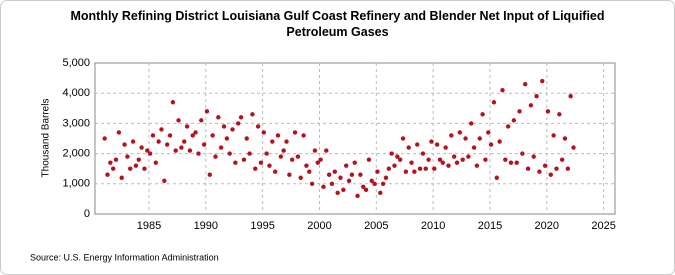  What do you see at coordinates (76, 93) in the screenshot?
I see `y-tick-label: 4,000` at bounding box center [76, 93].